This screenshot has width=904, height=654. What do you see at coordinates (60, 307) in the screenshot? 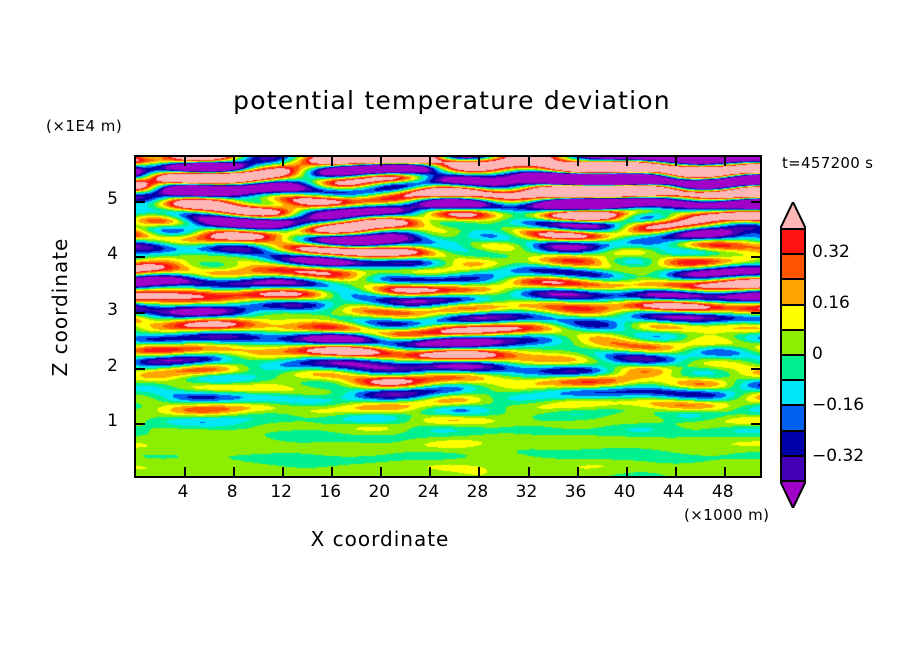
I see `y-axis-title: Z coordinate` at bounding box center [60, 307].